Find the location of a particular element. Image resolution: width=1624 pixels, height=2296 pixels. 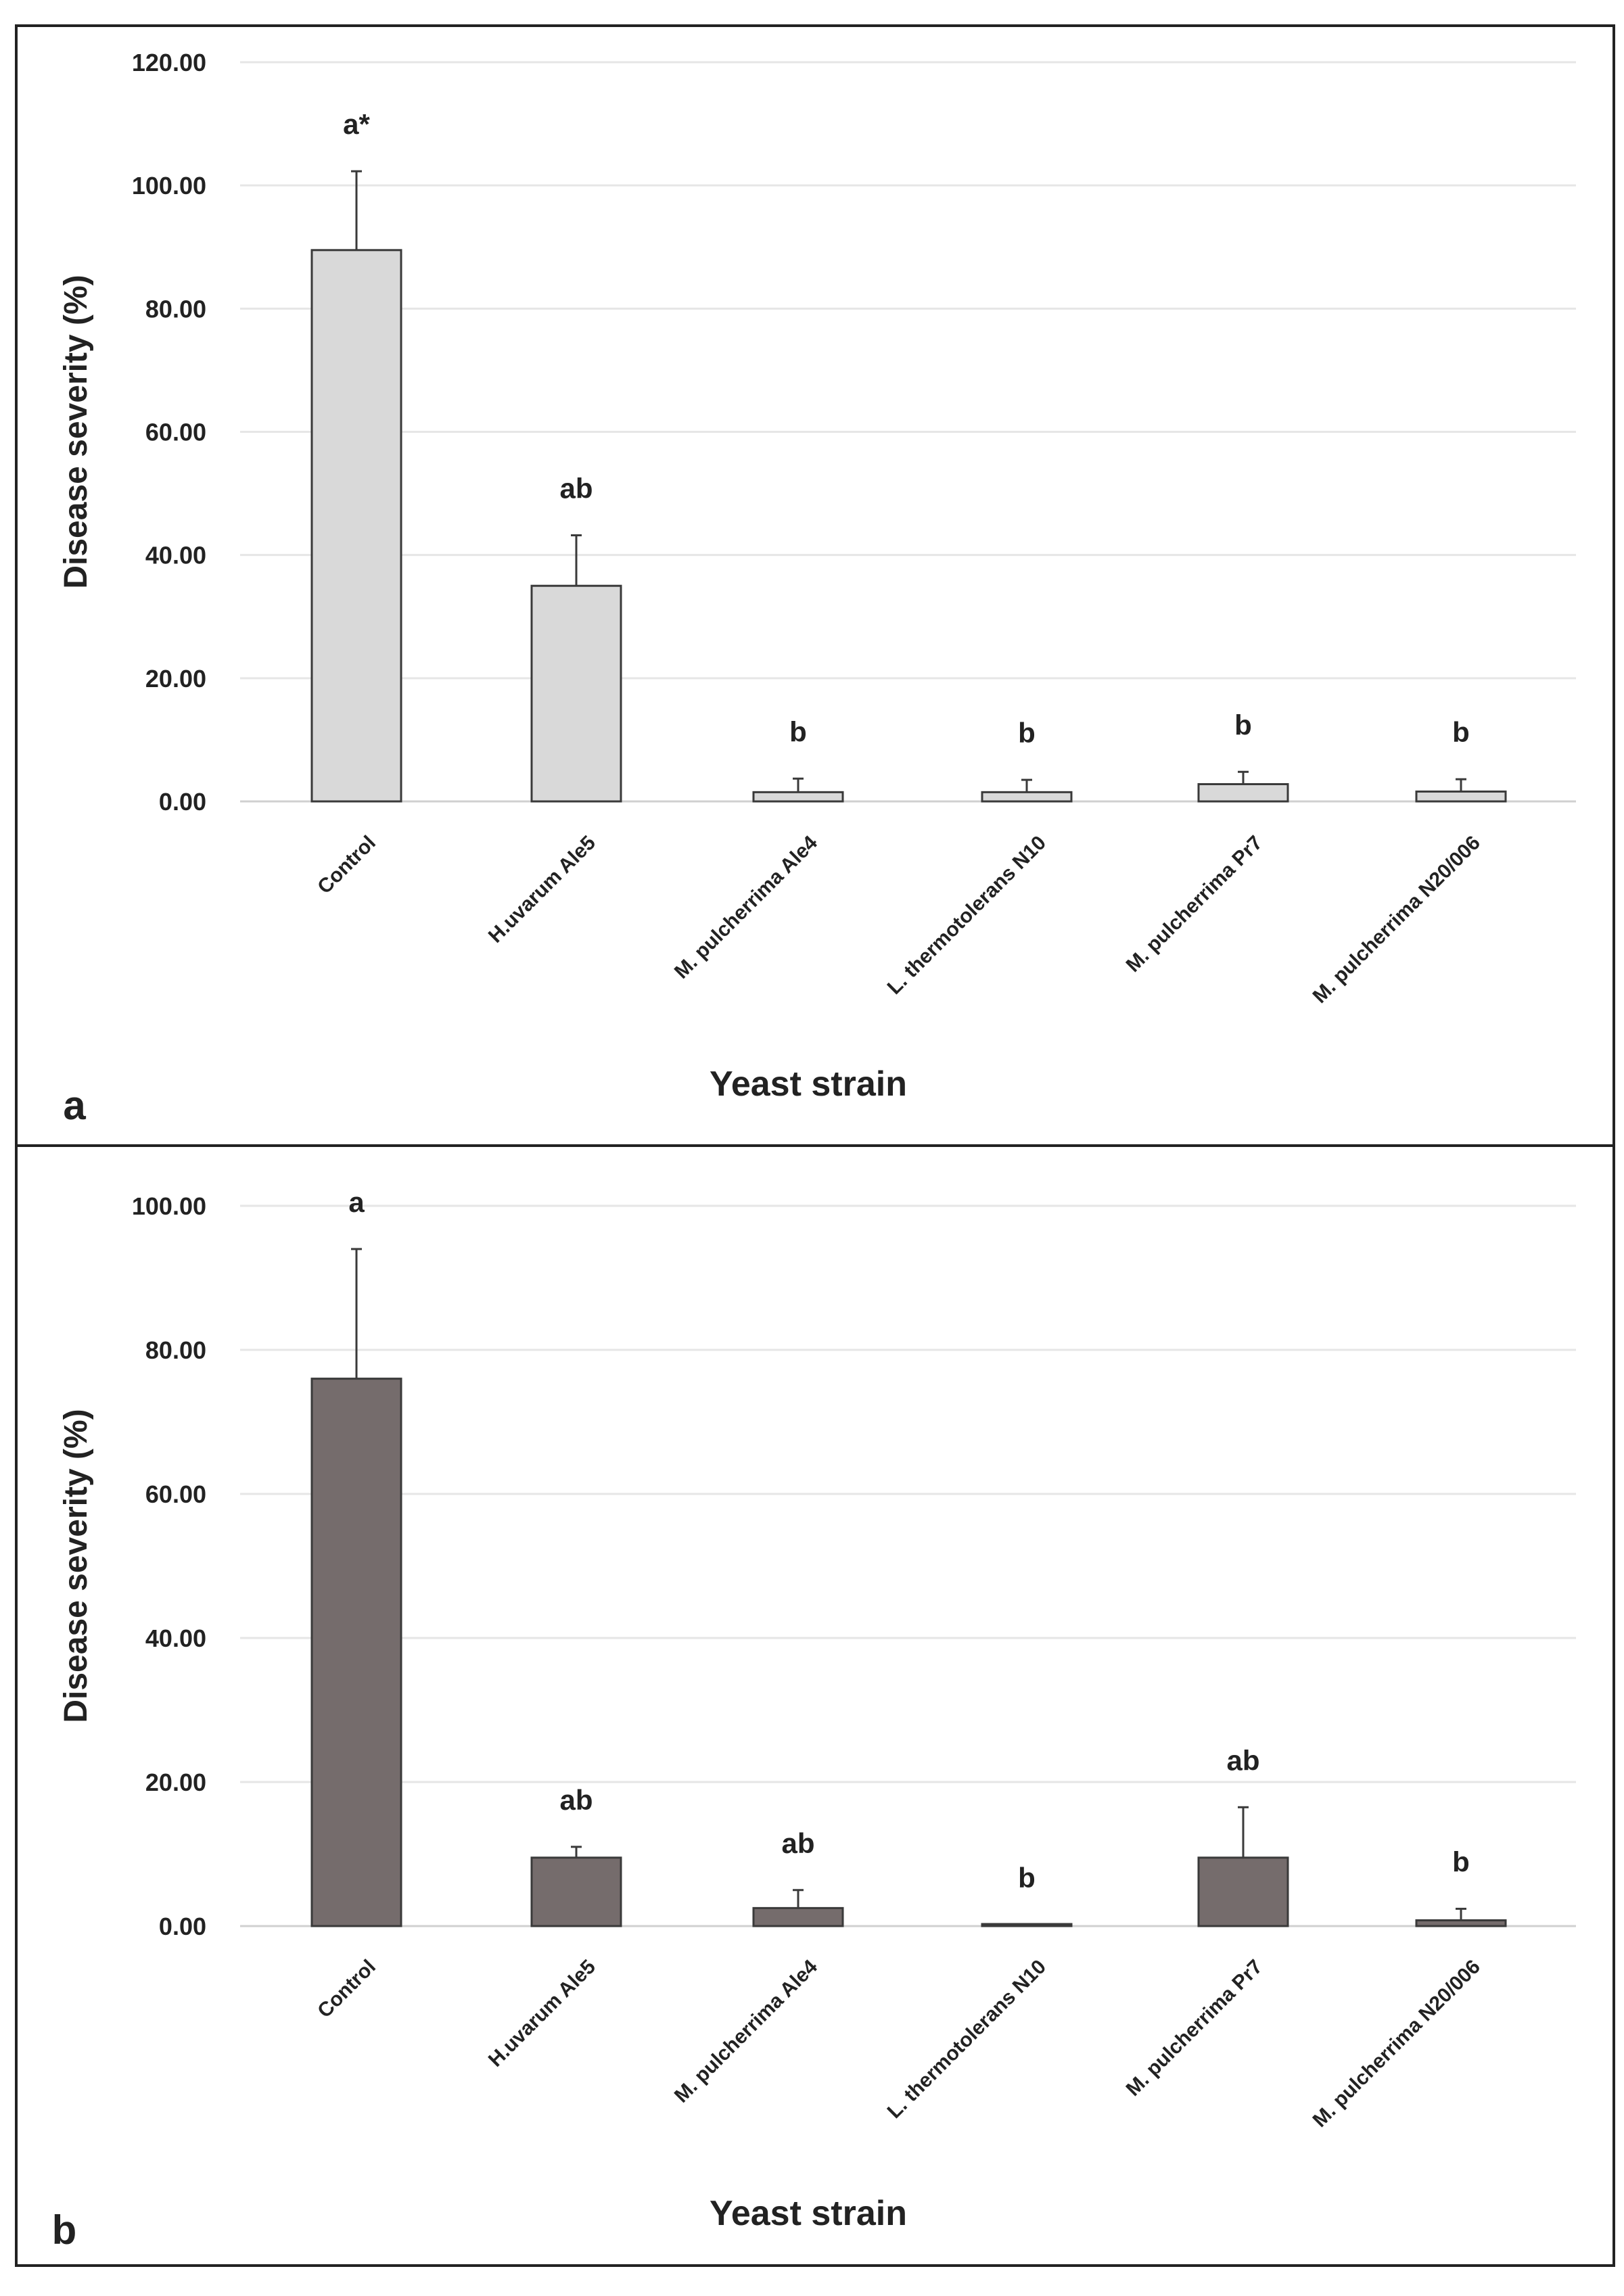

panel-label: b is located at coordinates (64, 2230).